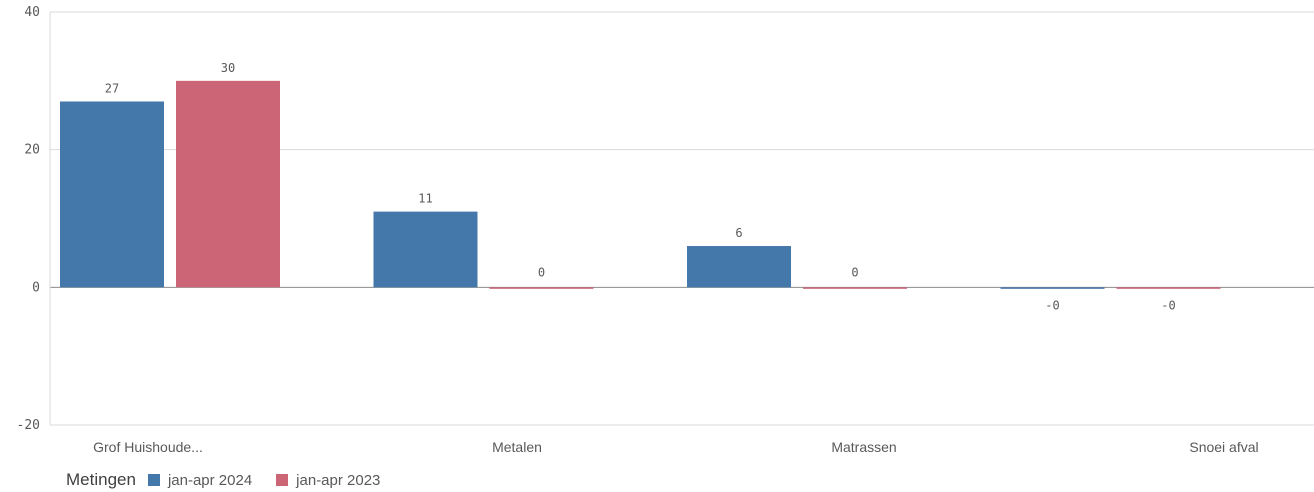 This screenshot has width=1314, height=492. I want to click on category-label: Metalen, so click(517, 447).